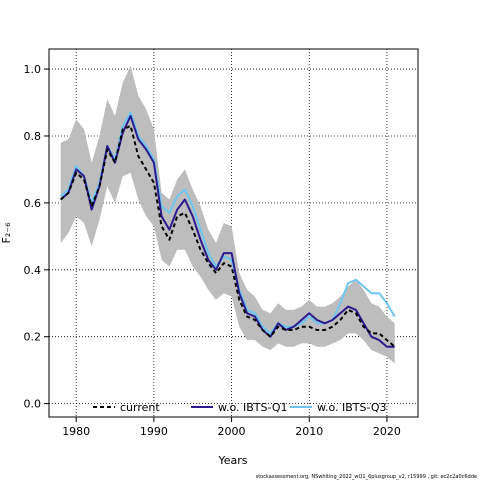 This screenshot has height=480, width=480. I want to click on y-tick-label: 0.6, so click(33, 203).